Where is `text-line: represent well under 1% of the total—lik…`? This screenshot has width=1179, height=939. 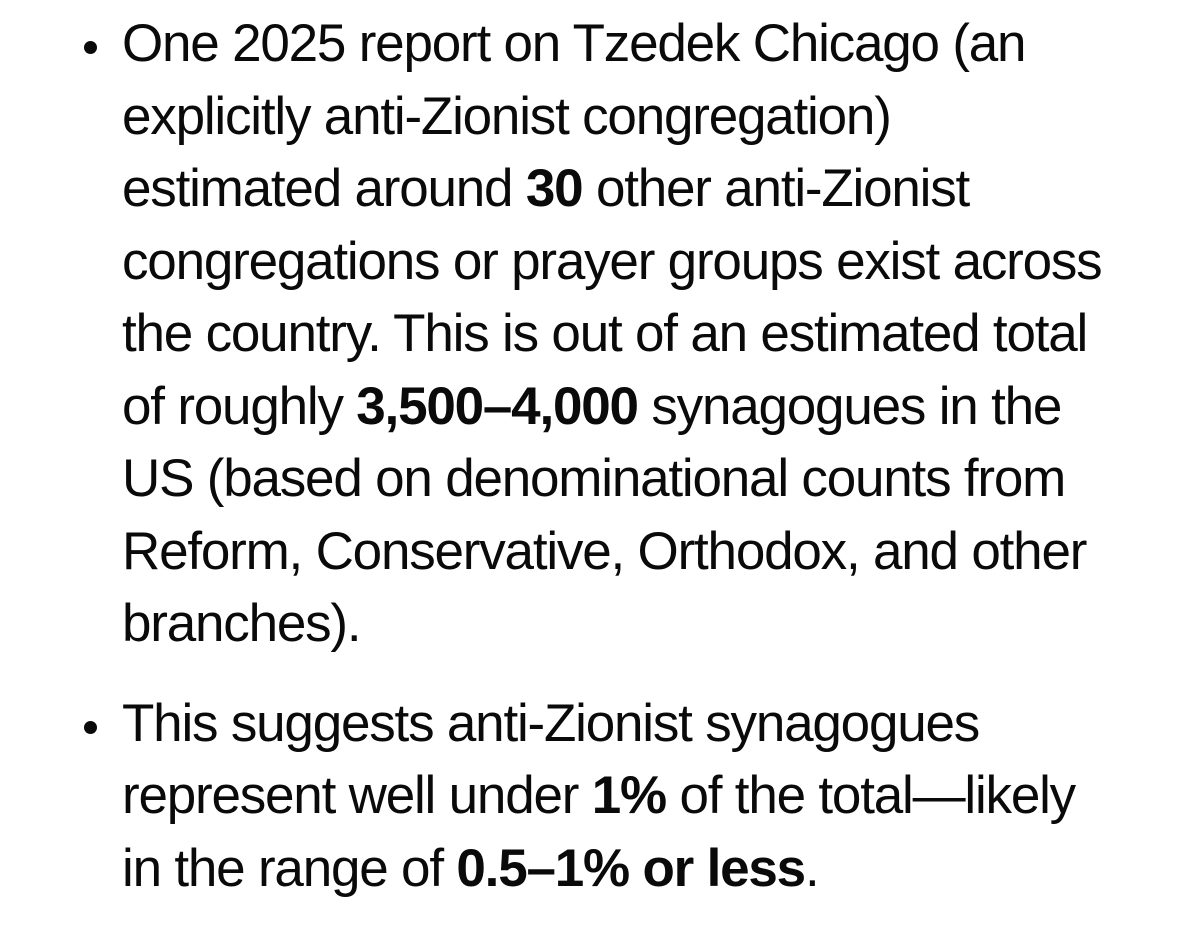
text-line: represent well under 1% of the total—lik… is located at coordinates (650, 796).